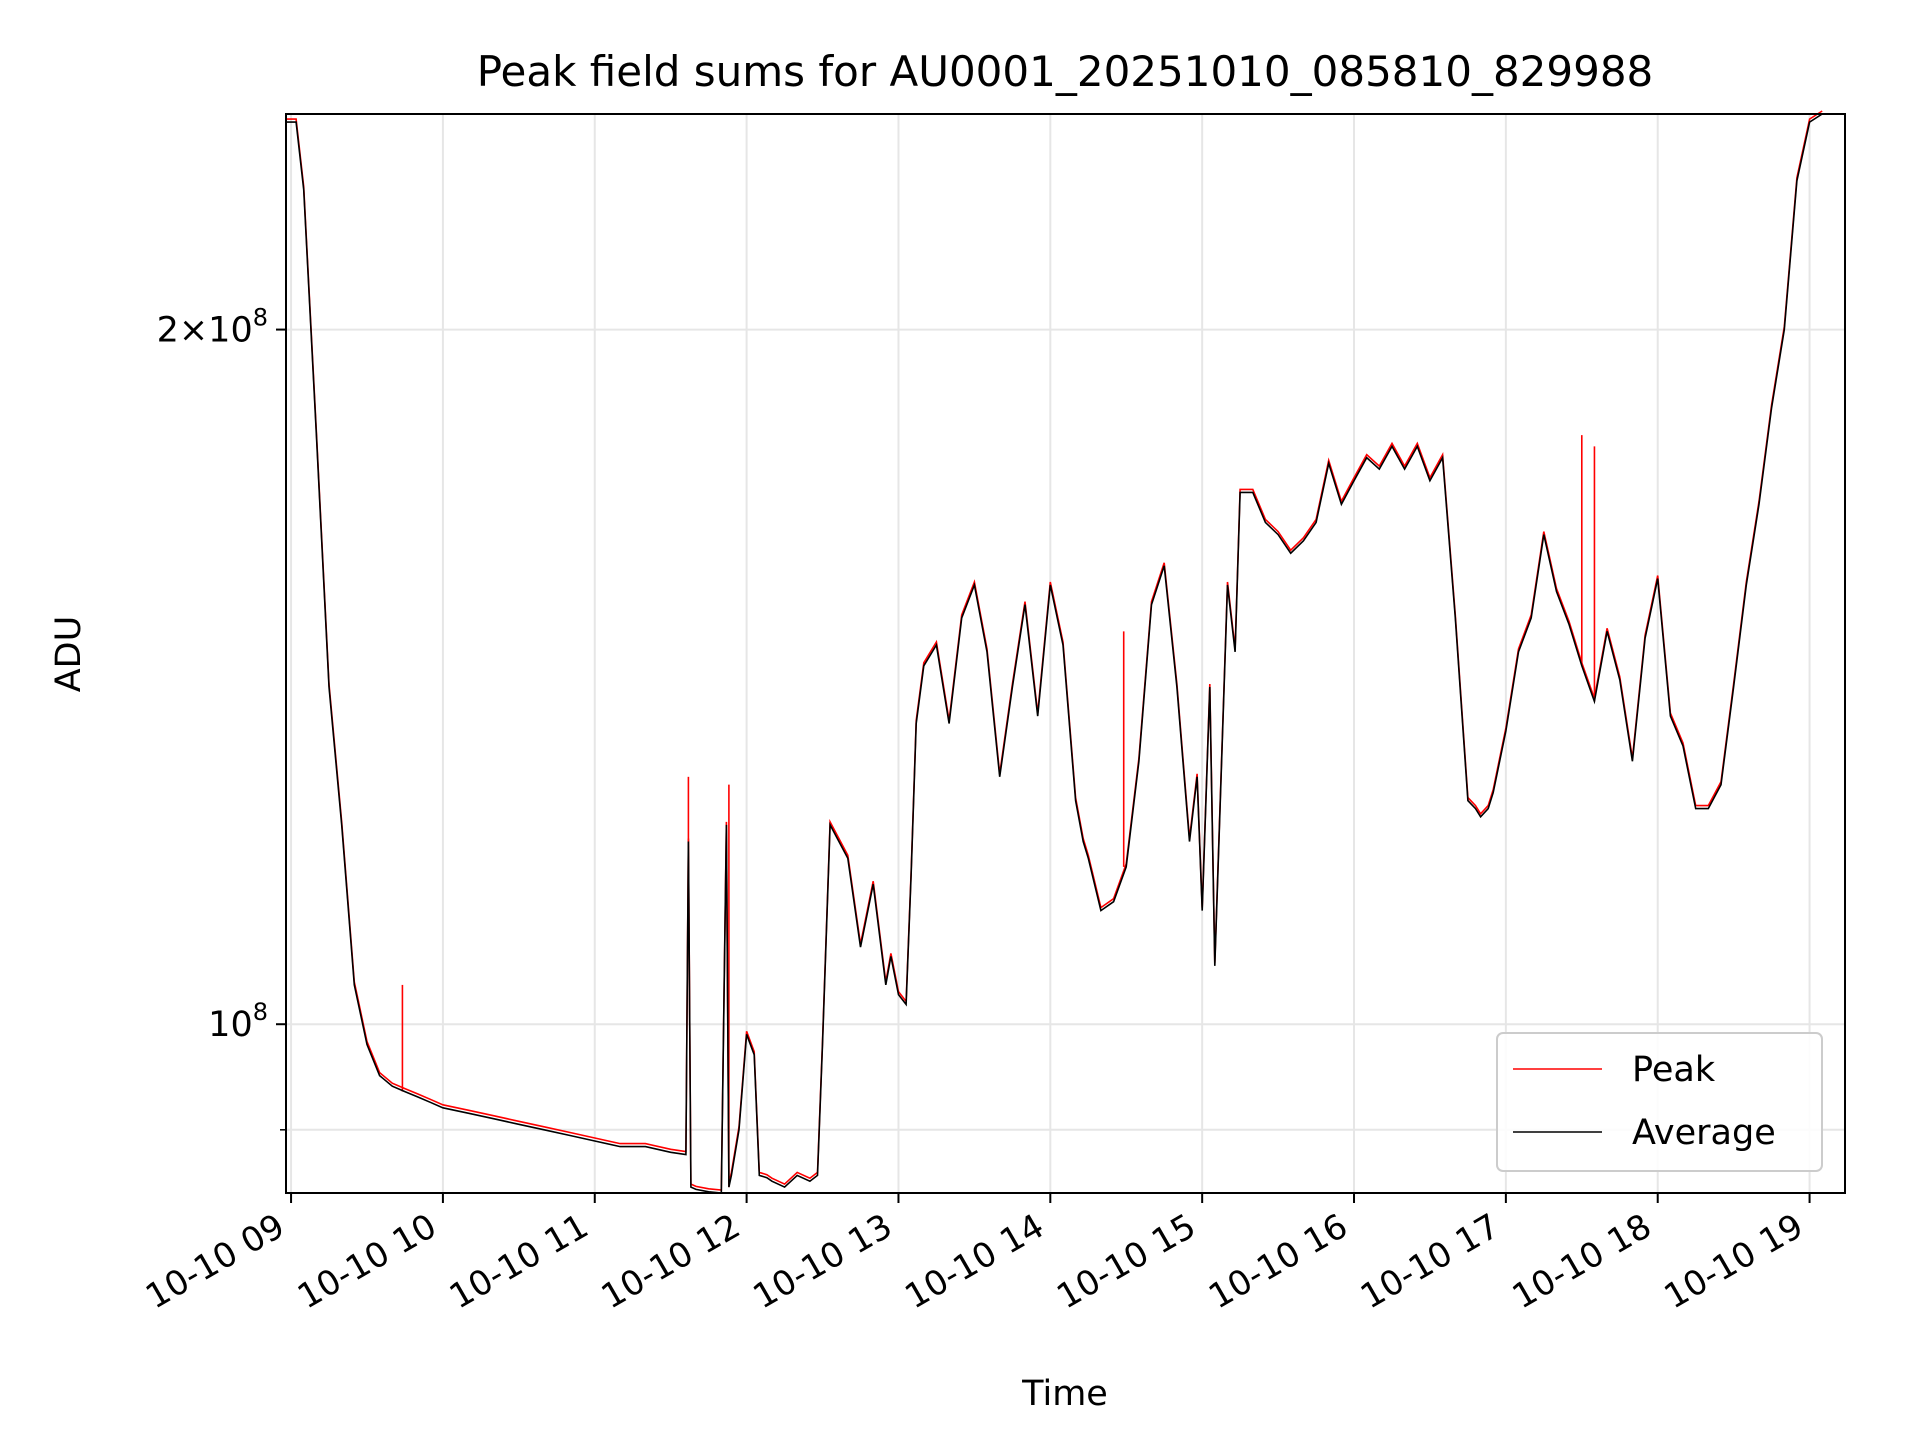 This screenshot has height=1440, width=1920. What do you see at coordinates (1582, 1261) in the screenshot?
I see `x-tick-label: 10-10 18` at bounding box center [1582, 1261].